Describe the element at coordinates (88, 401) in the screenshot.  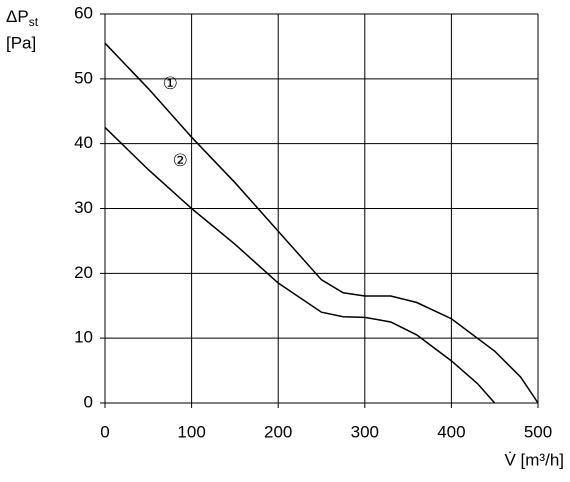
I see `y-tick-label: 0` at that location.